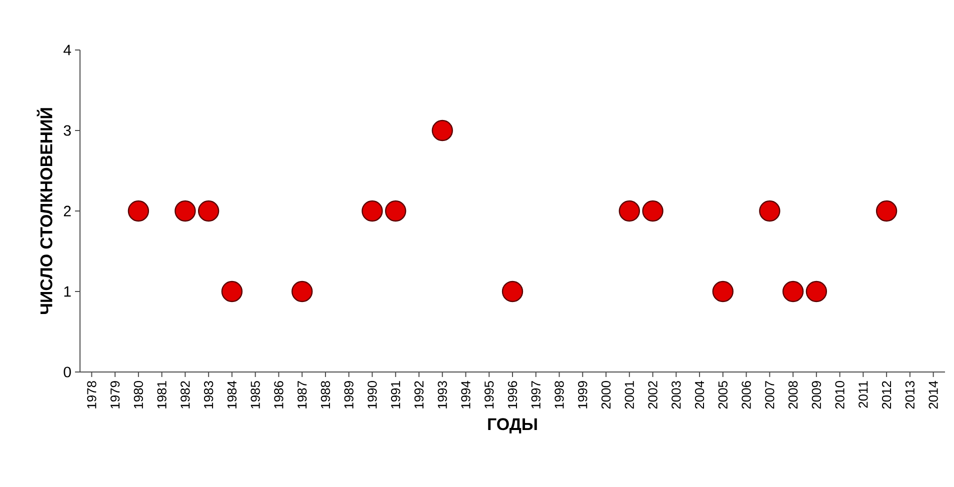  Describe the element at coordinates (139, 394) in the screenshot. I see `x-tick-label: 1980` at that location.